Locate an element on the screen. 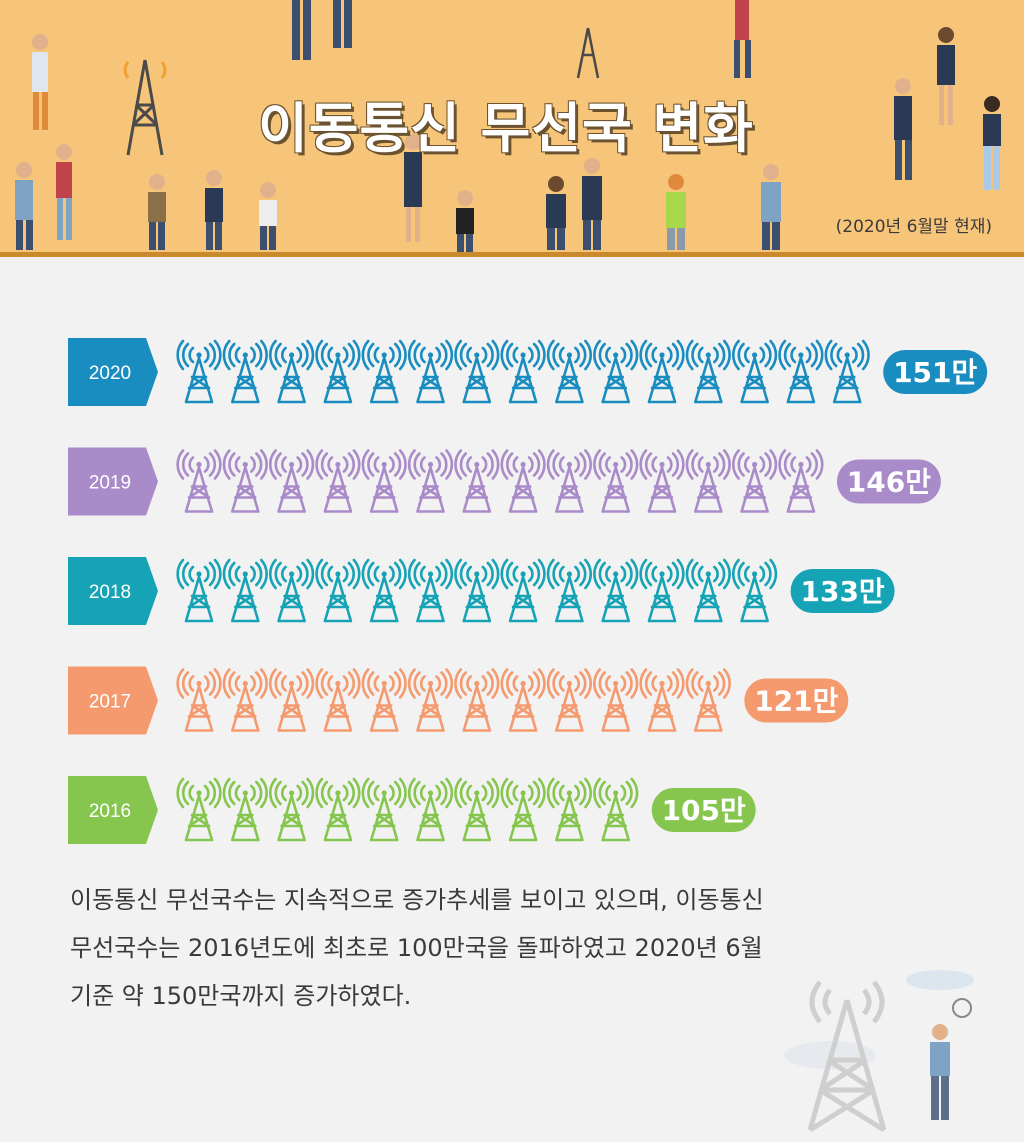 This screenshot has height=1142, width=1024. chart-row-2018: 2018 133만 is located at coordinates (481, 591).